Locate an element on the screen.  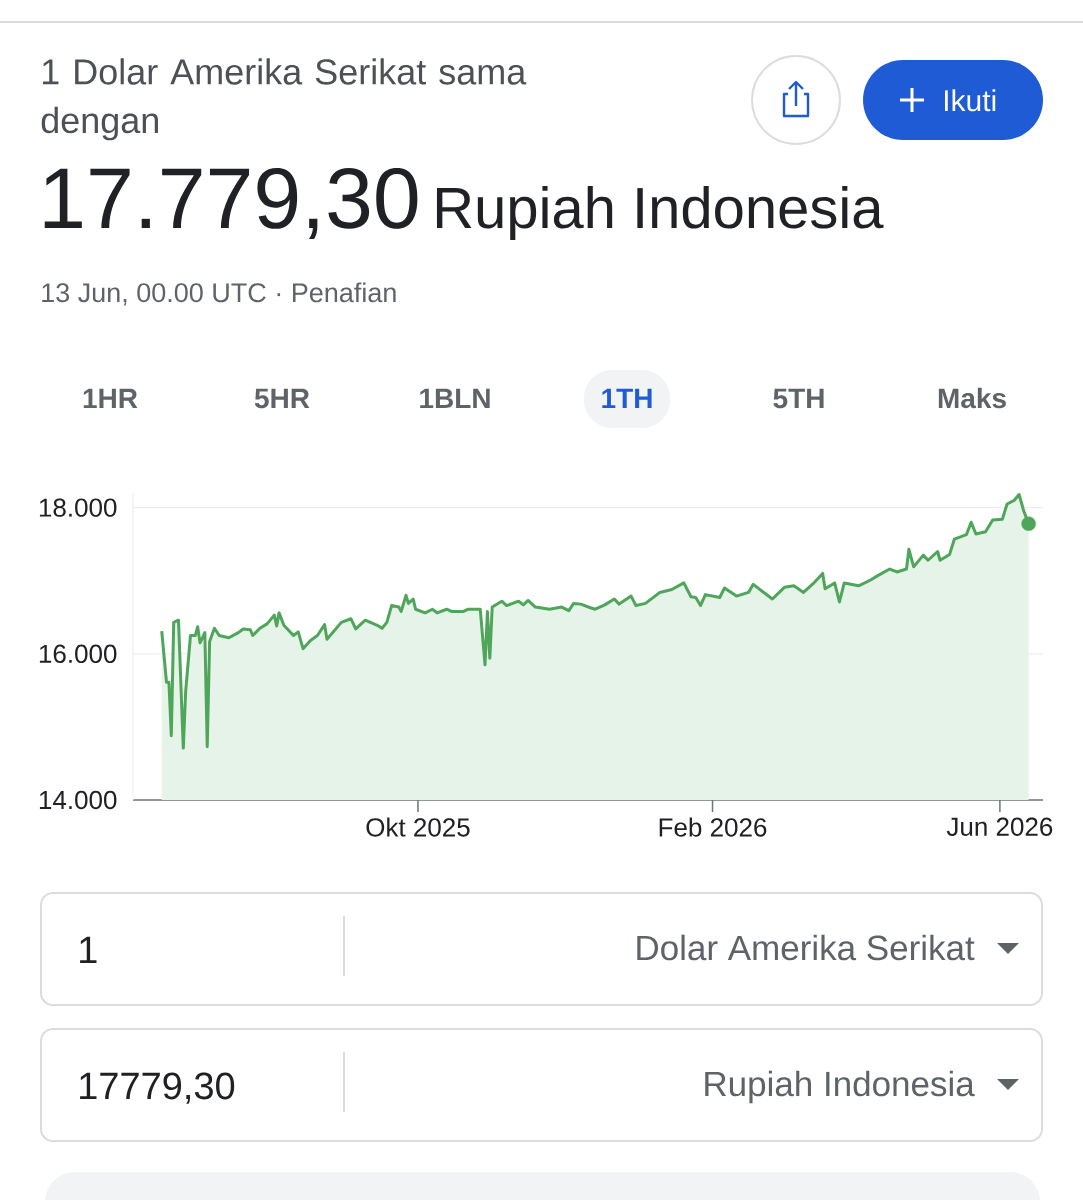
text: Maks is located at coordinates (972, 398).